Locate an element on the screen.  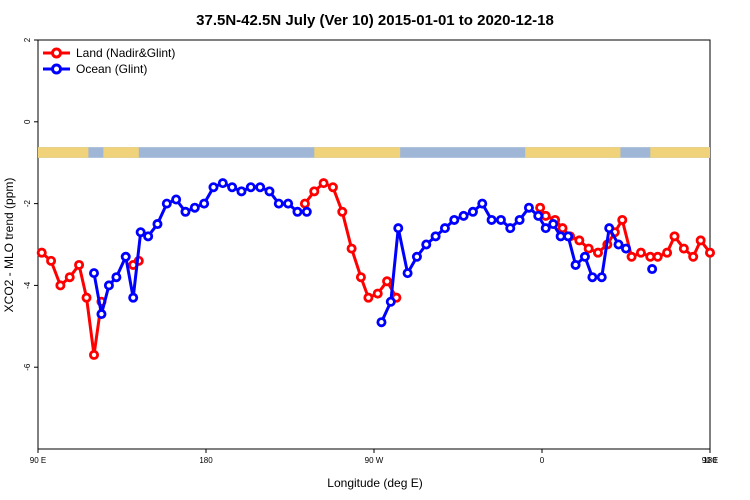
map-strip is located at coordinates (374, 152).